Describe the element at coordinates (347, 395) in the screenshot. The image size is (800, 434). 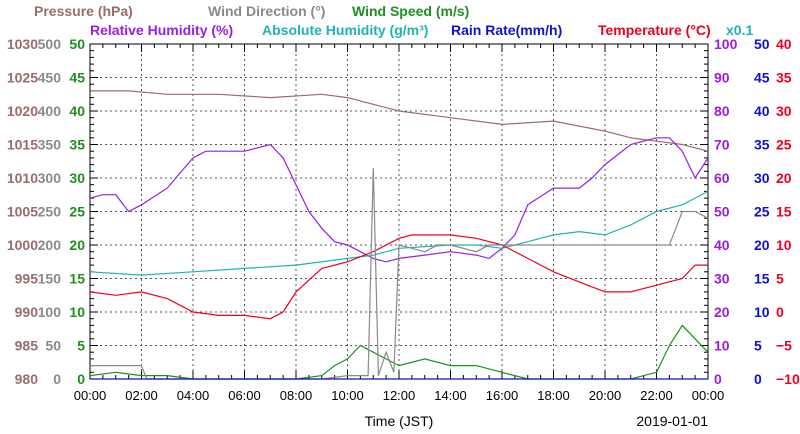
I see `x-tick-label: 10:00` at that location.